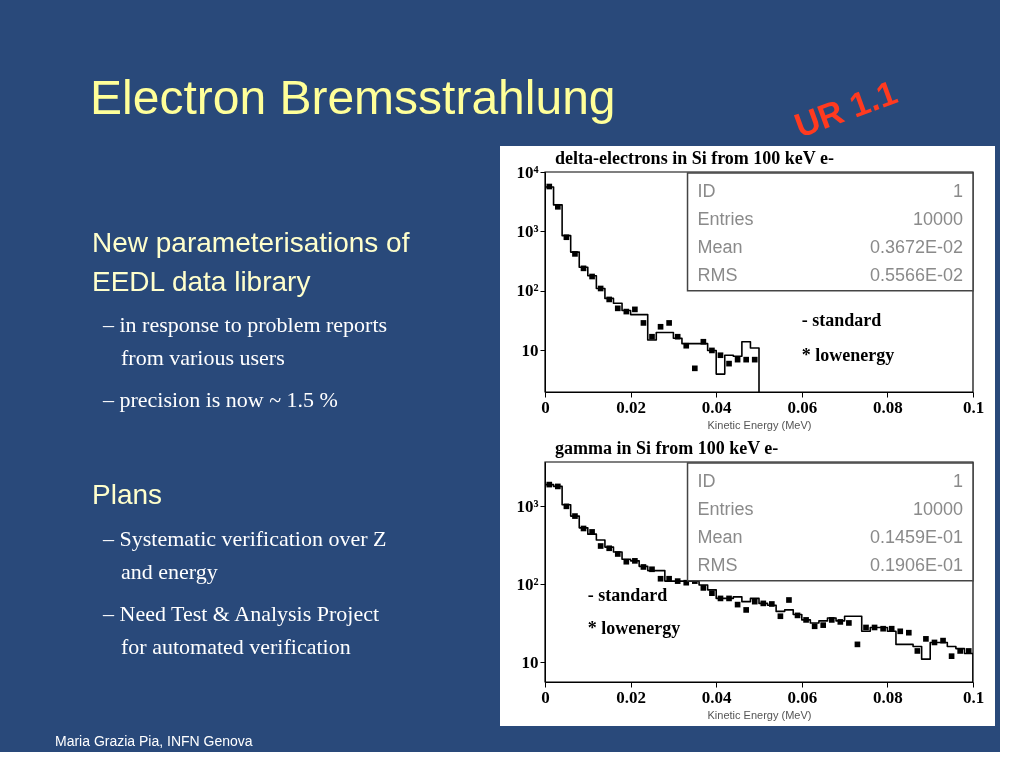 Image resolution: width=1024 pixels, height=768 pixels. Describe the element at coordinates (245, 341) in the screenshot. I see `text: – in response to problem reports from various users` at that location.